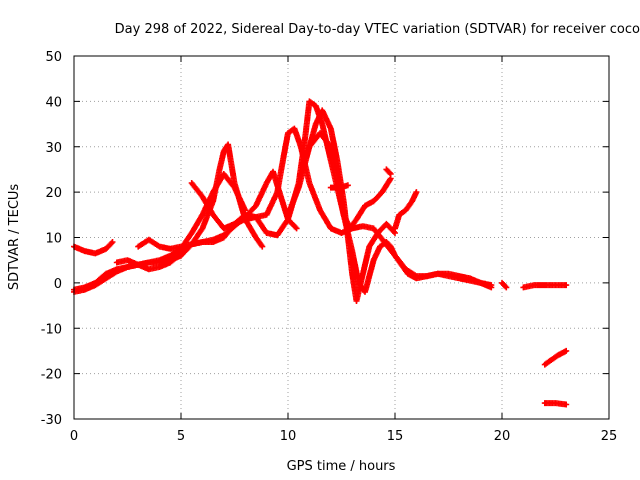  Describe the element at coordinates (53, 102) in the screenshot. I see `y-tick-label: 40` at that location.